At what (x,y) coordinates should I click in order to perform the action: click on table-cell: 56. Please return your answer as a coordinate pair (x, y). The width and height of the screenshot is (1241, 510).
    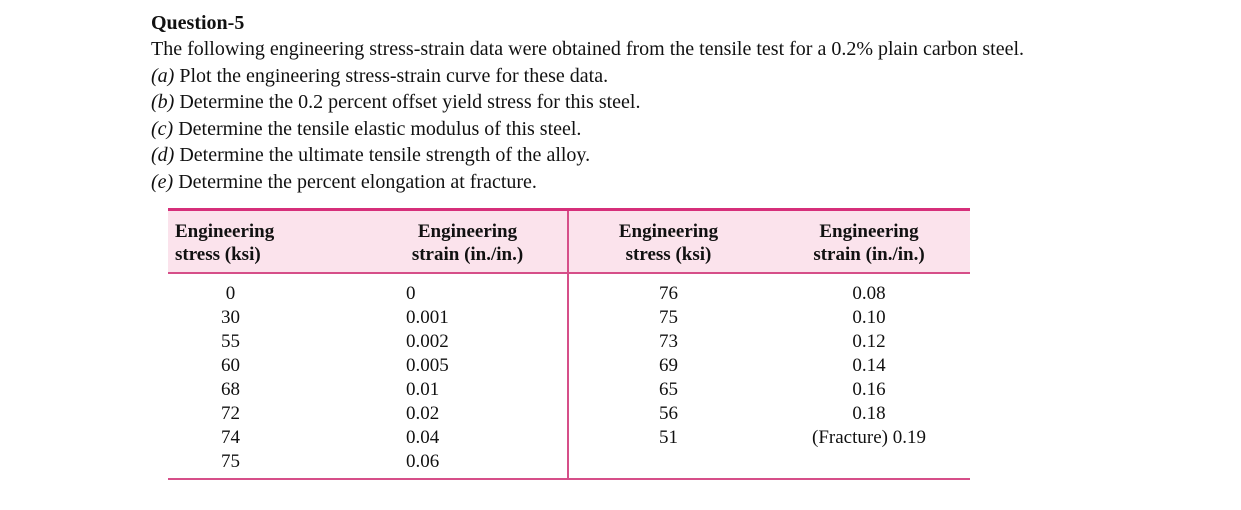
    Looking at the image, I should click on (668, 413).